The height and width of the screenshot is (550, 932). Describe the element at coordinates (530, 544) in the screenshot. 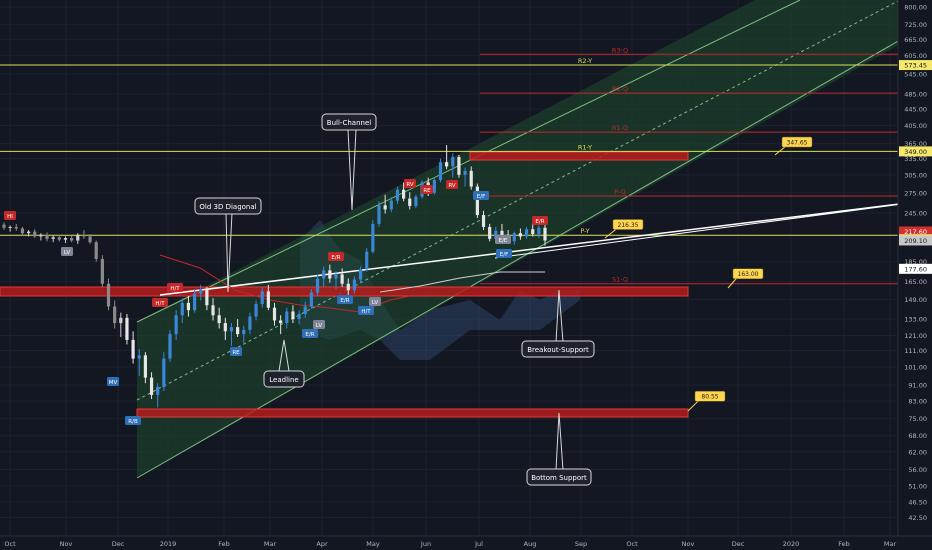

I see `x-tick-label: Aug` at that location.